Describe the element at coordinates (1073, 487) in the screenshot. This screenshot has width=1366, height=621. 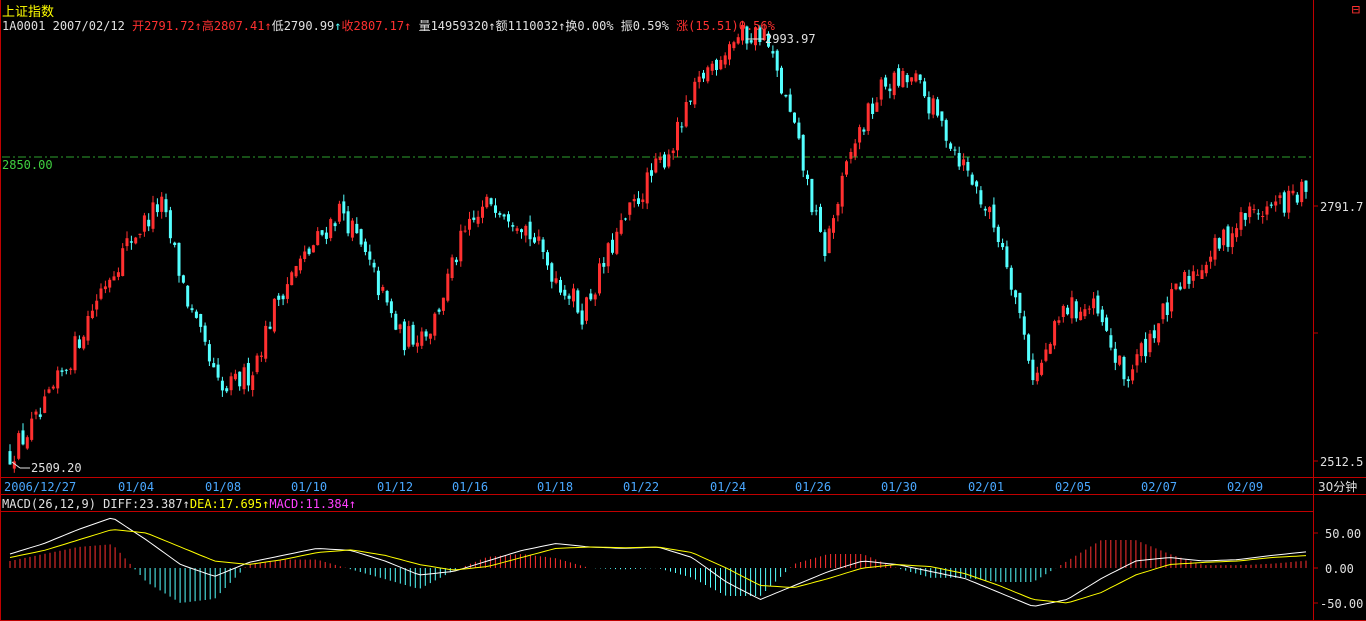
I see `x-tick-12: 02/05` at that location.